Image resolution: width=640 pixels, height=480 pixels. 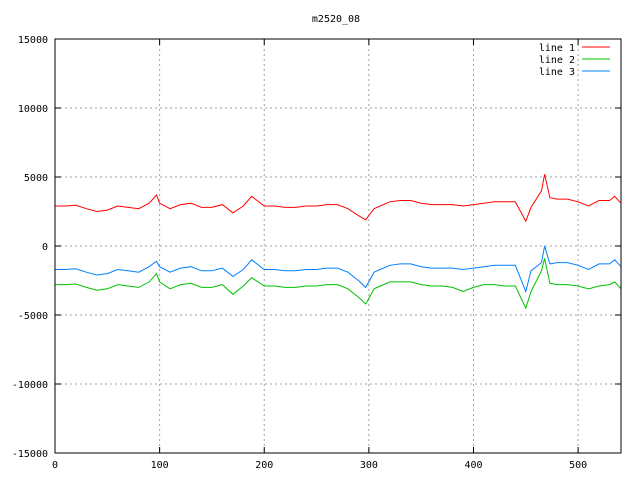 I want to click on x-tick-label: 100, so click(x=160, y=465).